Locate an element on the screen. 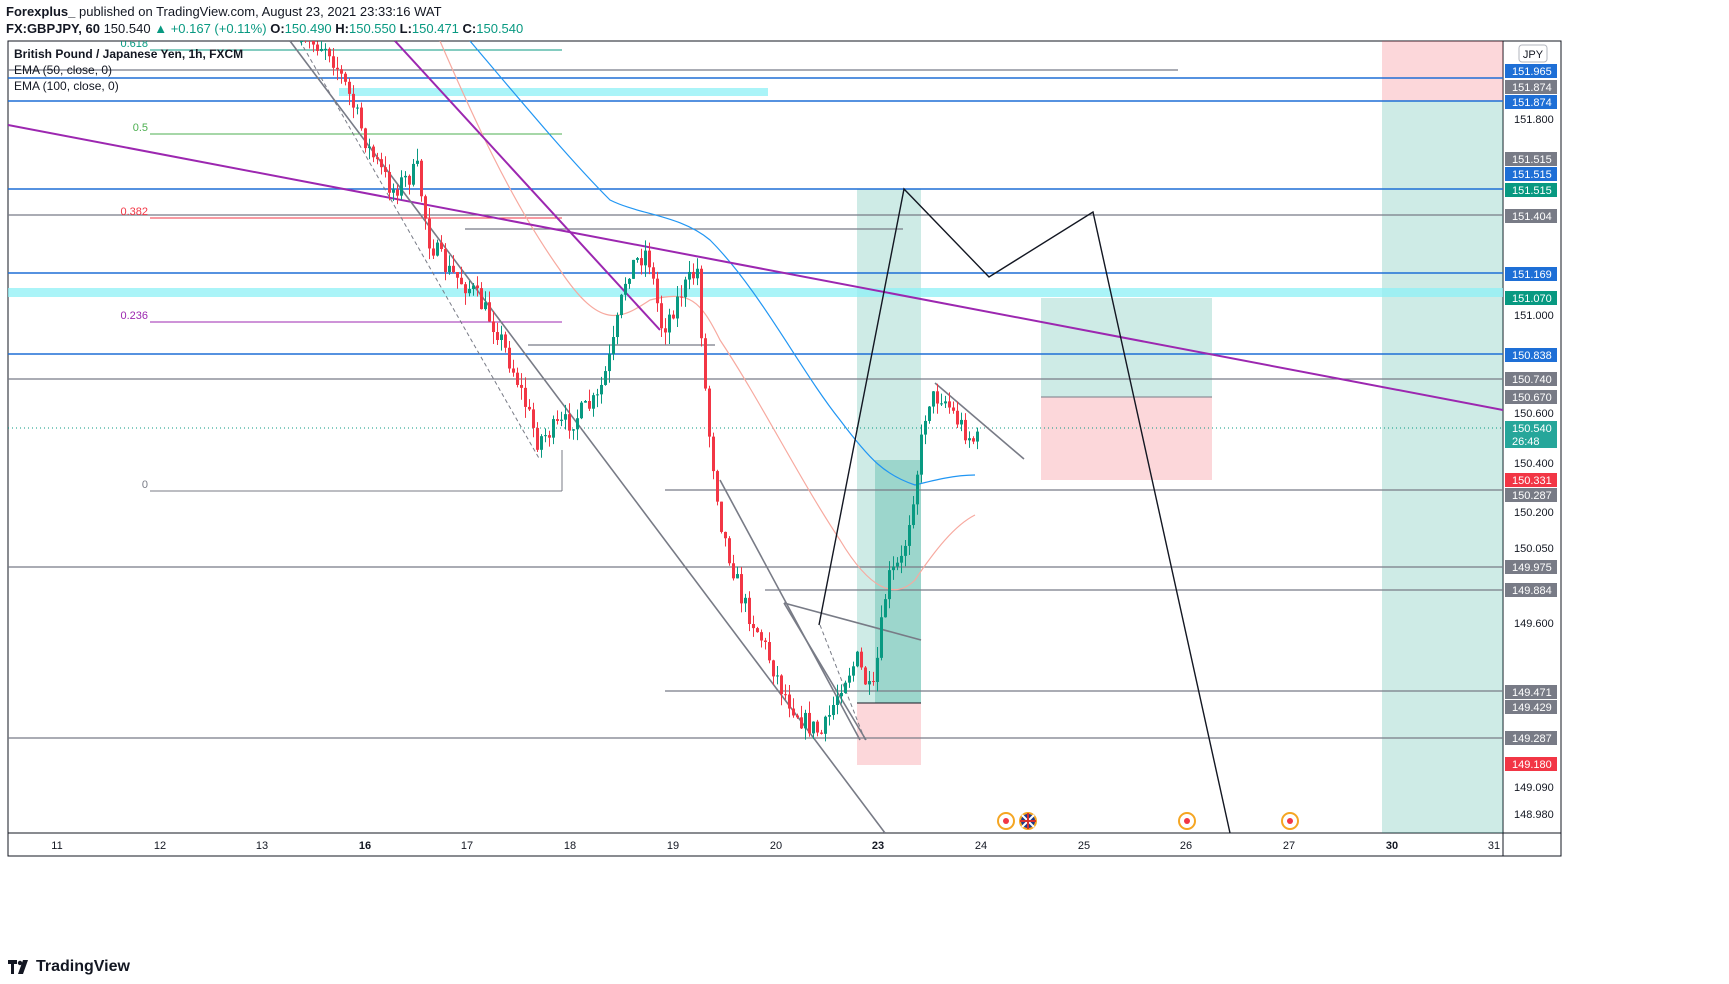 Image resolution: width=1729 pixels, height=984 pixels. legend-item: EMA (100, close, 0) is located at coordinates (66, 86).